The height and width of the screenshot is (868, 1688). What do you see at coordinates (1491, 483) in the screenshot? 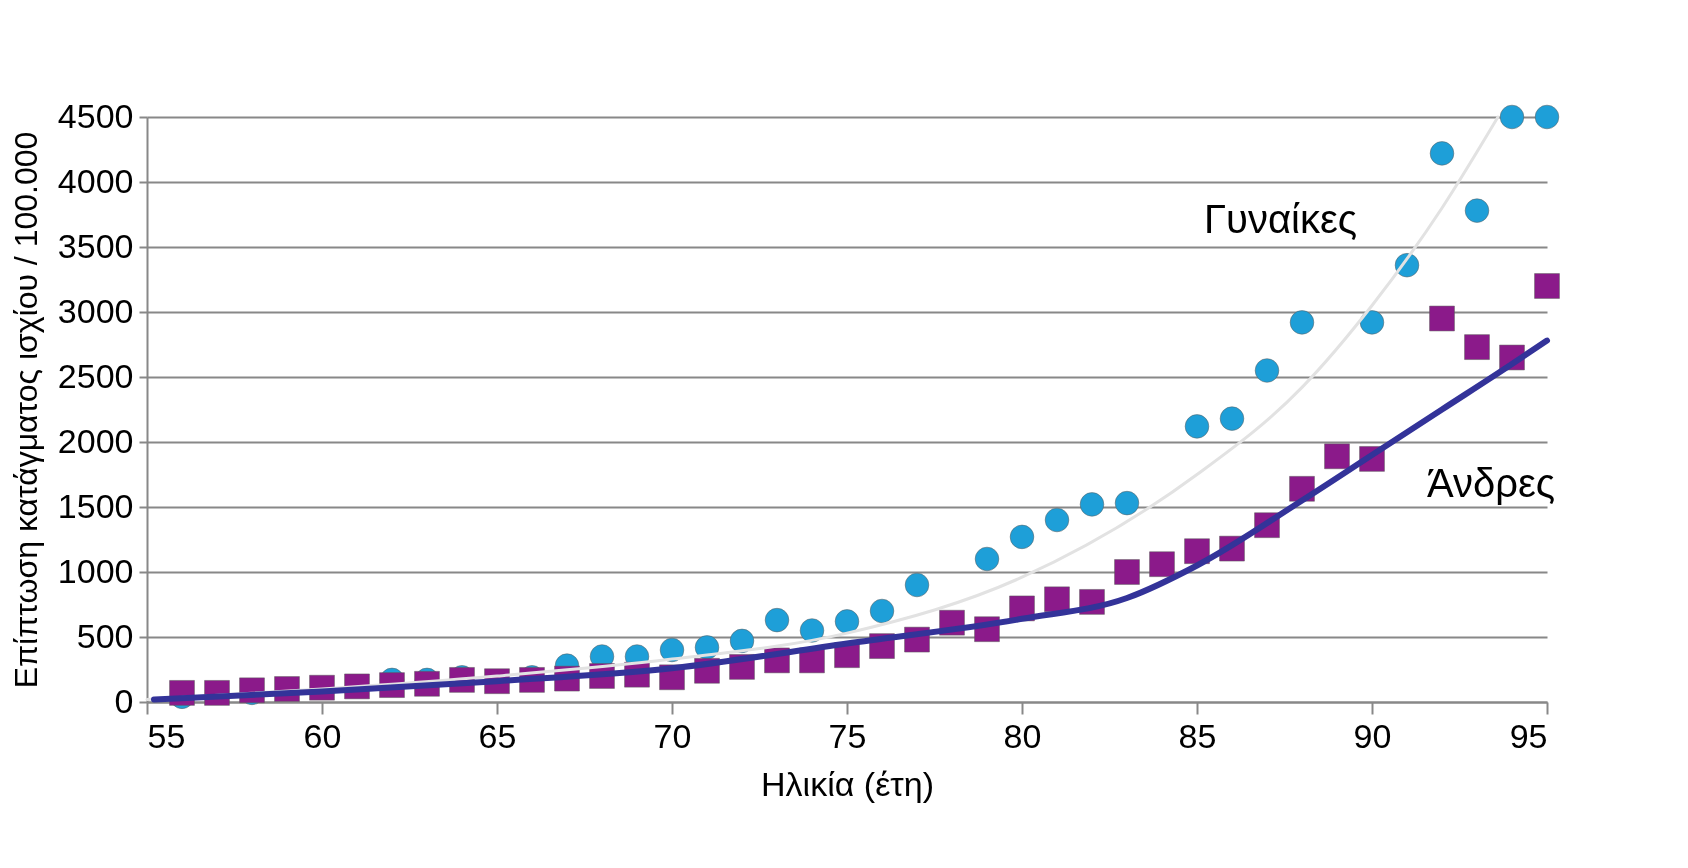
I see `series-label: Άνδρες` at bounding box center [1491, 483].